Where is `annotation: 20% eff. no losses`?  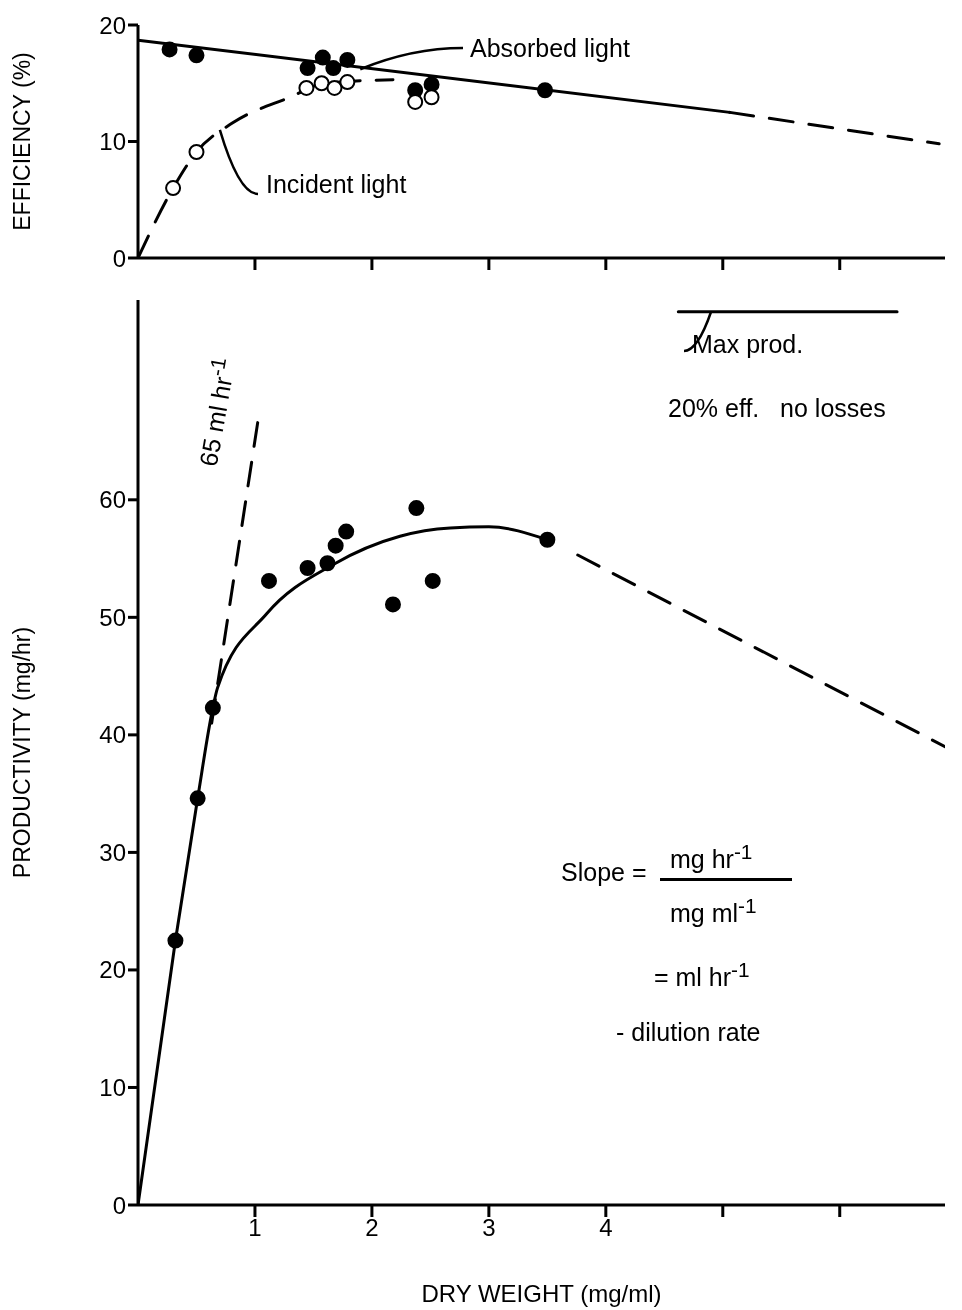
annotation: 20% eff. no losses is located at coordinates (777, 408).